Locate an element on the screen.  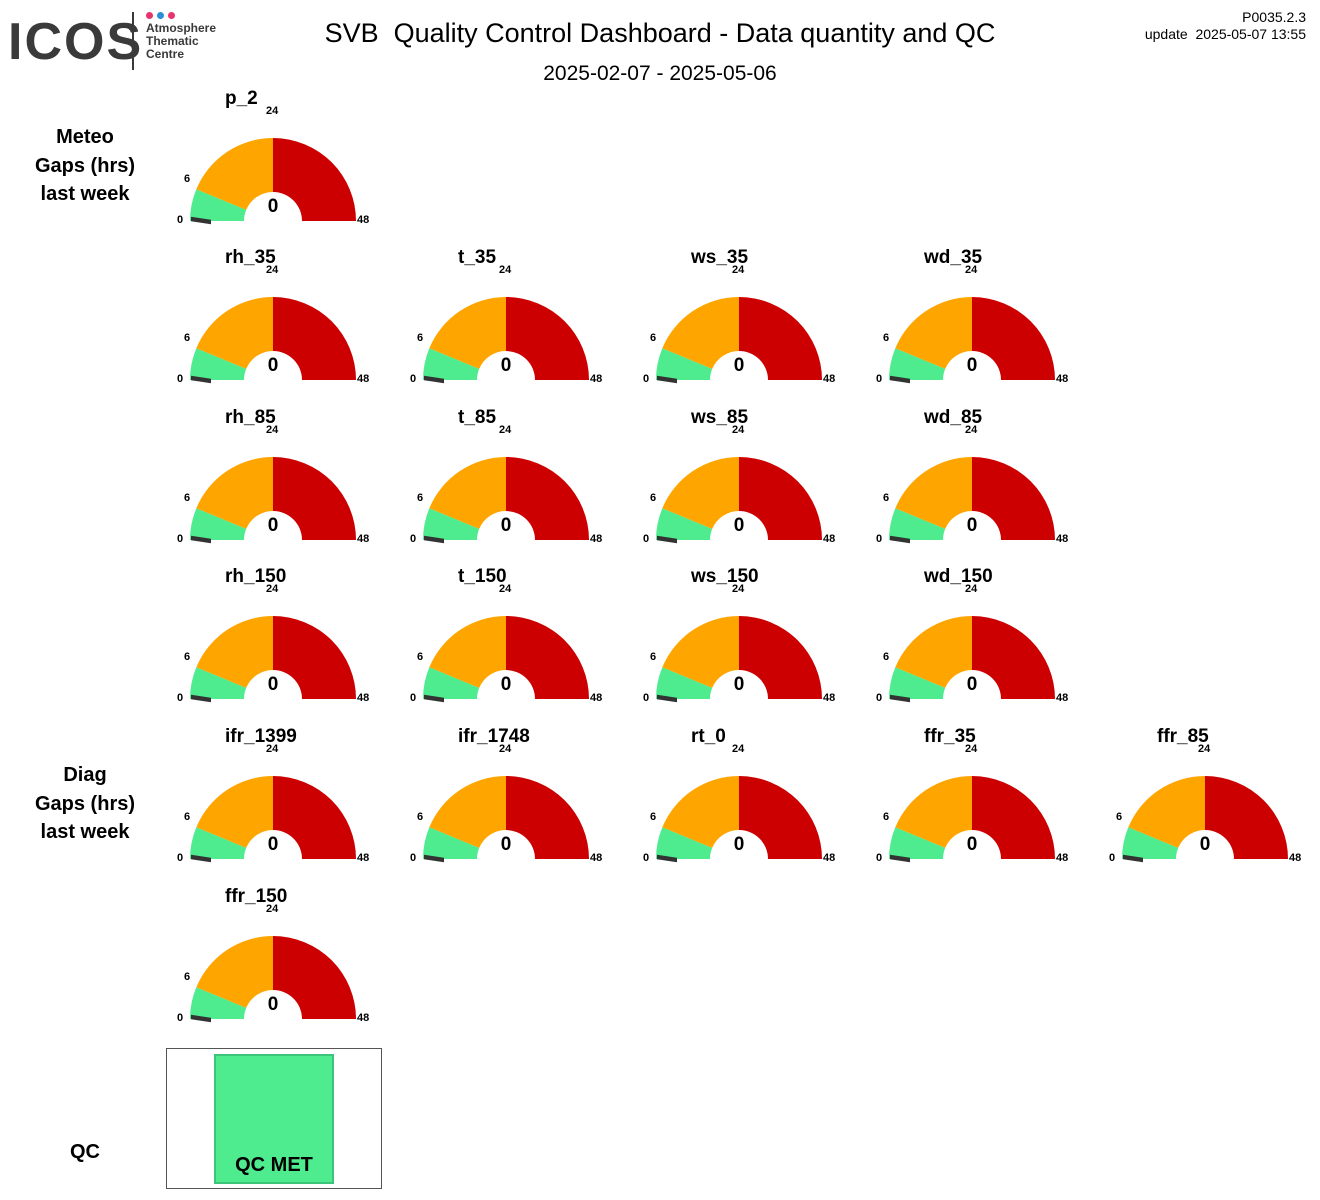
gauge-ws_85: ws_85 0 6 24 48 0 is located at coordinates (743, 482).